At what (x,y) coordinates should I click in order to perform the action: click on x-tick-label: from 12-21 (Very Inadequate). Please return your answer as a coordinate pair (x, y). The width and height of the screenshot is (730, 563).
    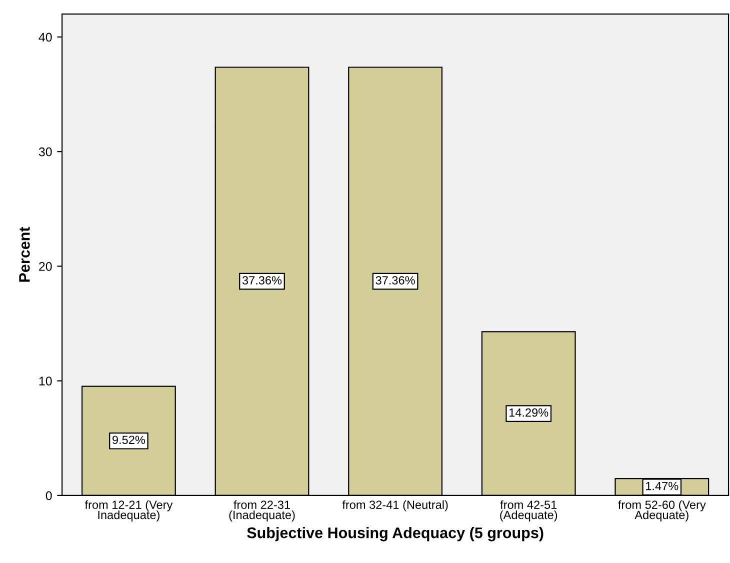
    Looking at the image, I should click on (128, 511).